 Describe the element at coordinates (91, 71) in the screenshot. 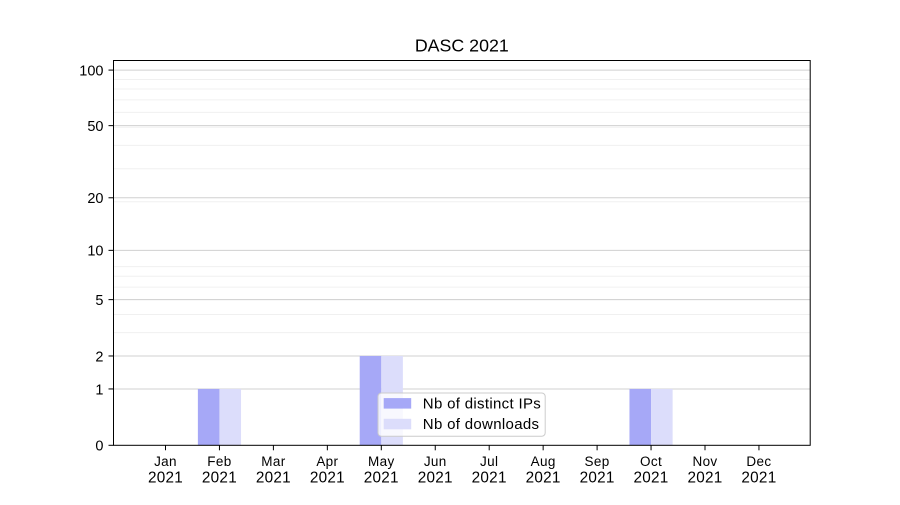

I see `svg-text: 100` at that location.